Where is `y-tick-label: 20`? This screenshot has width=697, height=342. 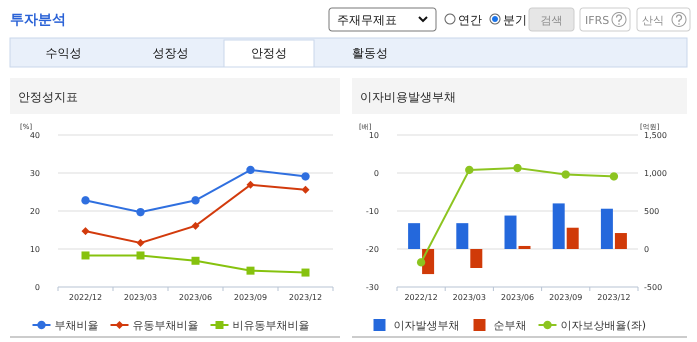 y-tick-label: 20 is located at coordinates (35, 211).